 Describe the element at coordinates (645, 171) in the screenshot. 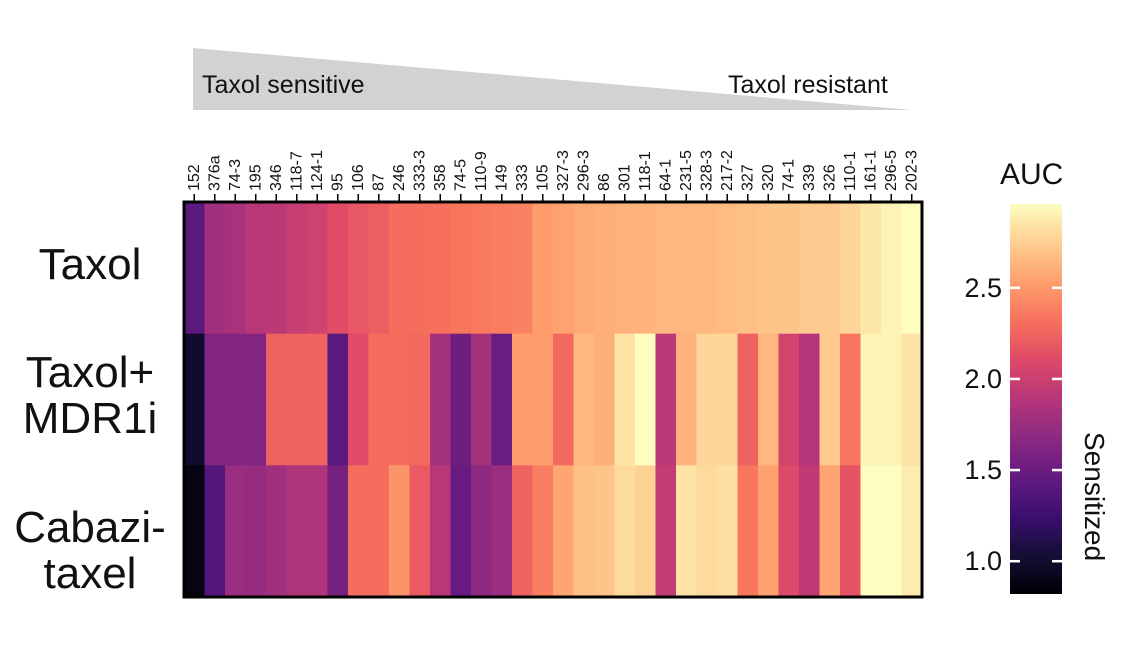

I see `column-label: 118-1` at that location.